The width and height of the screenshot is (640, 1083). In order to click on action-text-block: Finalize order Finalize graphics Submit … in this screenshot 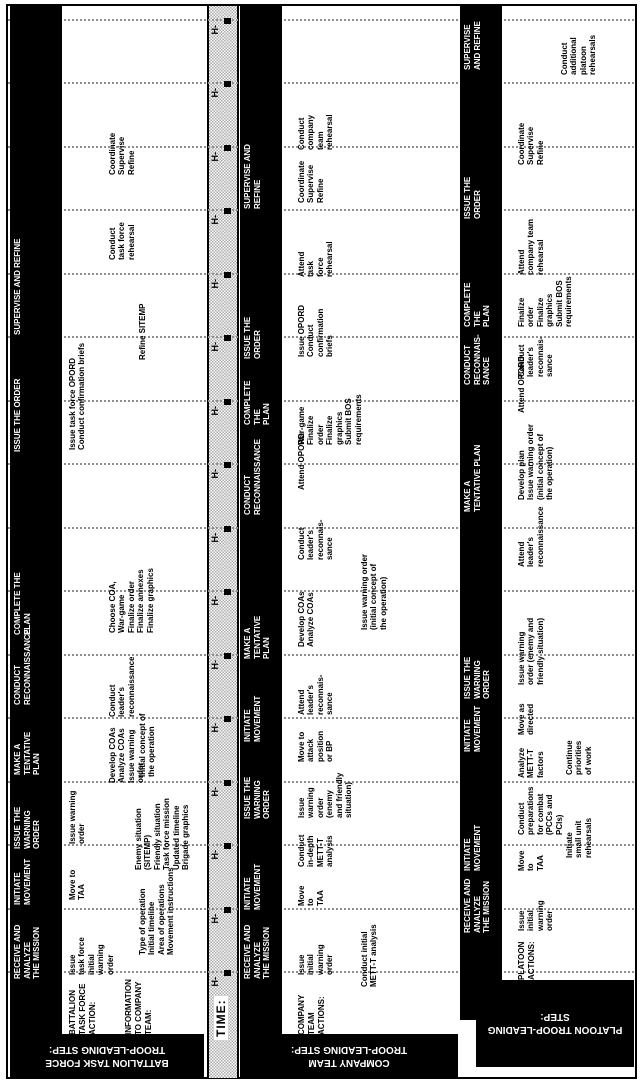, I will do `click(545, 301)`.